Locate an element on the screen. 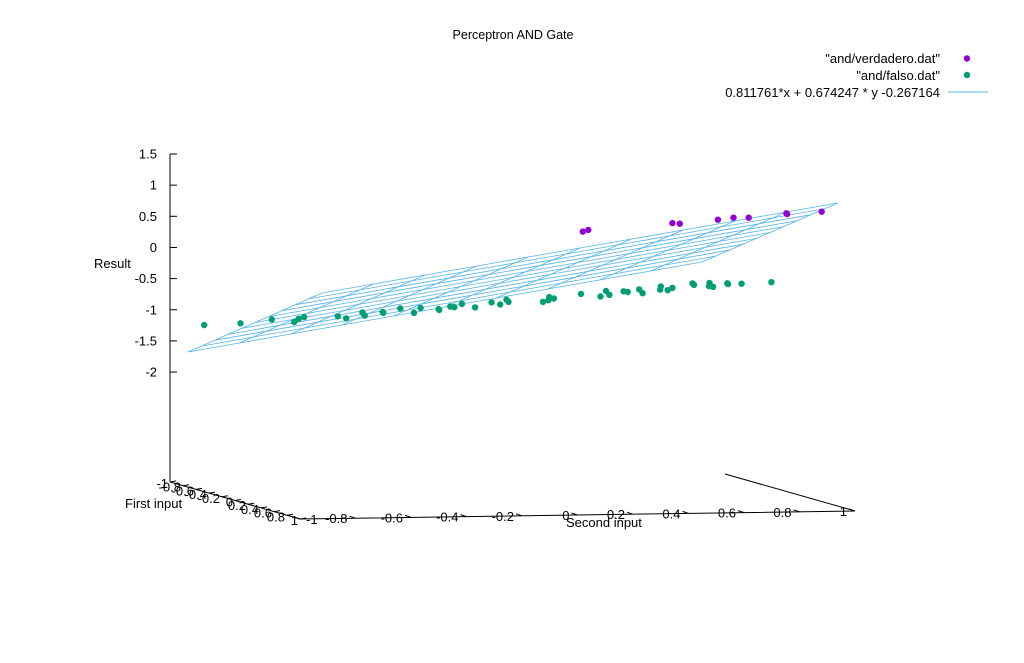 This screenshot has height=663, width=1024. legend-marker-verdadero is located at coordinates (967, 58).